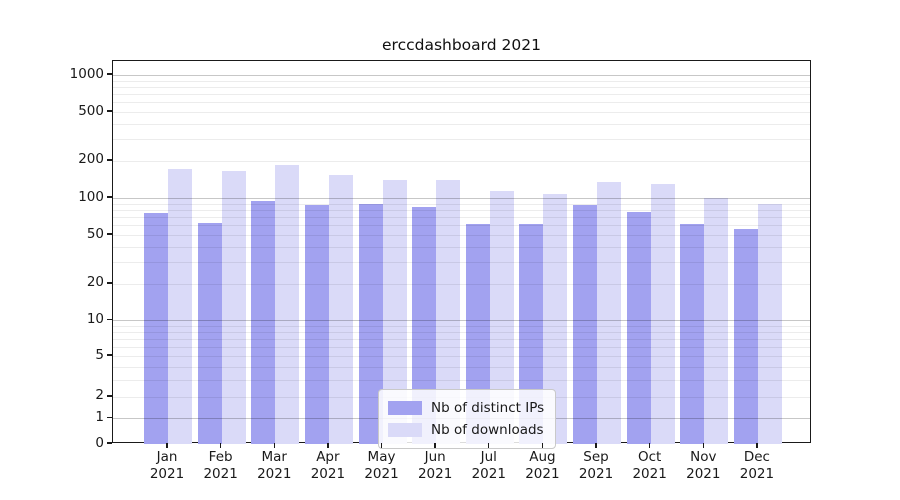 The width and height of the screenshot is (900, 500). Describe the element at coordinates (381, 465) in the screenshot. I see `x-tick-label-may: May 2021` at that location.